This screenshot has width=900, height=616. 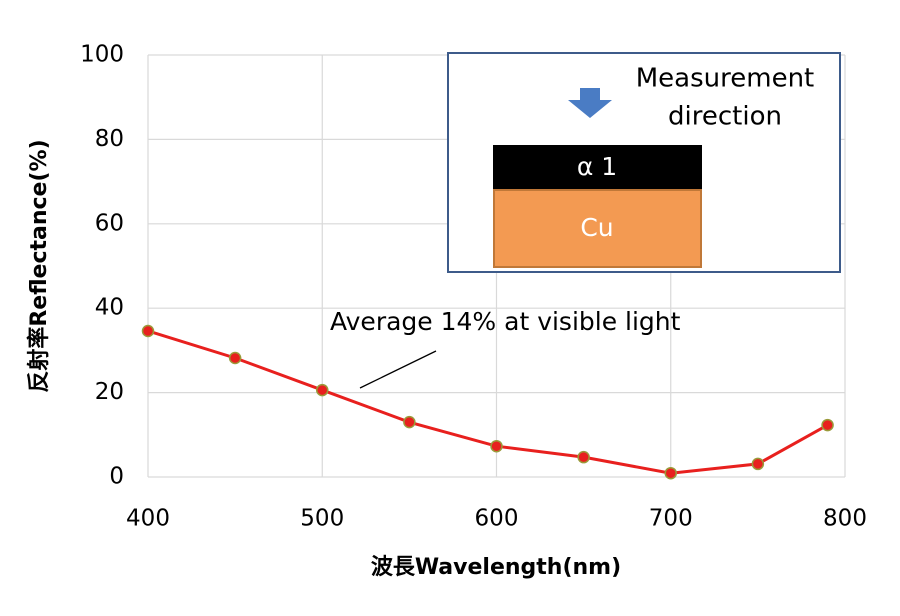 I want to click on bottom-layer, so click(x=597, y=228).